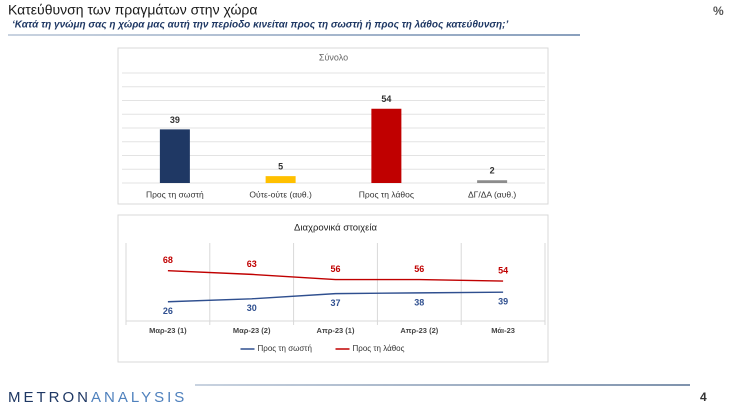 This screenshot has height=409, width=734. I want to click on x-tick-label: ΔΓ/ΔΑ (αυθ.), so click(492, 194).